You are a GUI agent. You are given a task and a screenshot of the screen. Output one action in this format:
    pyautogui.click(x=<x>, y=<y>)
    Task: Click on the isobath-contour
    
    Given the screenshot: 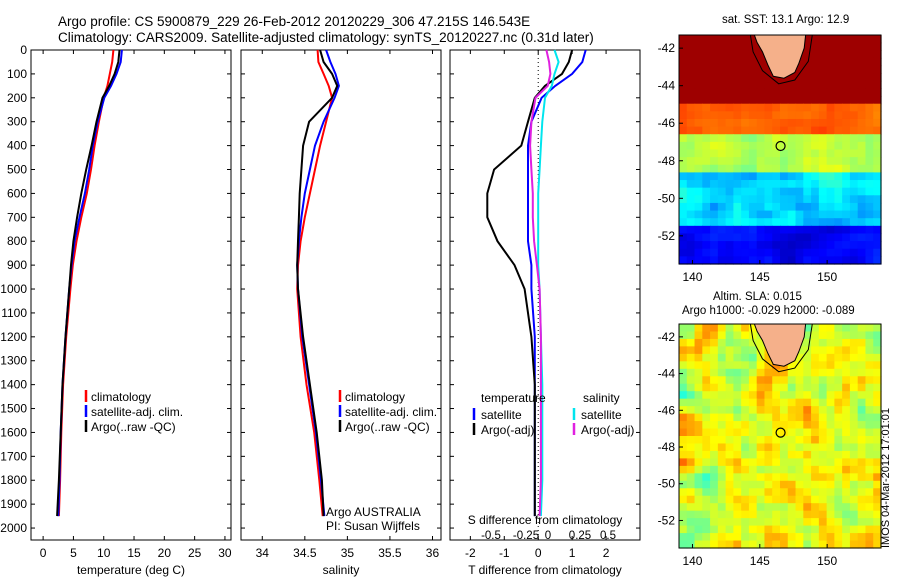 What is the action you would take?
    pyautogui.click(x=781, y=59)
    